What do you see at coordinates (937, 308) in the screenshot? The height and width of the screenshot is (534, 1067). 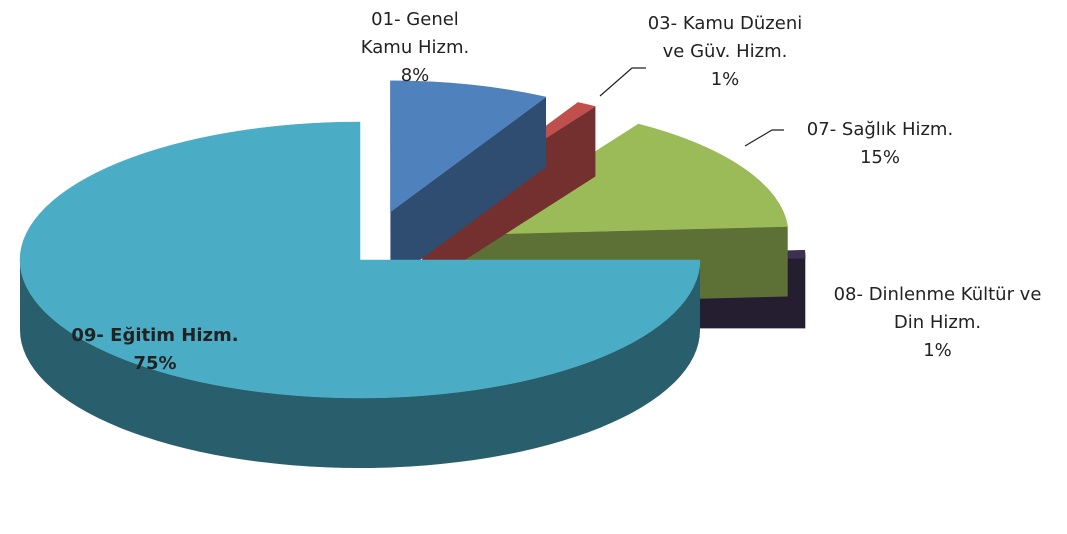 I see `label-text: 08- Dinlenme Kültür ve Din Hizm.` at bounding box center [937, 308].